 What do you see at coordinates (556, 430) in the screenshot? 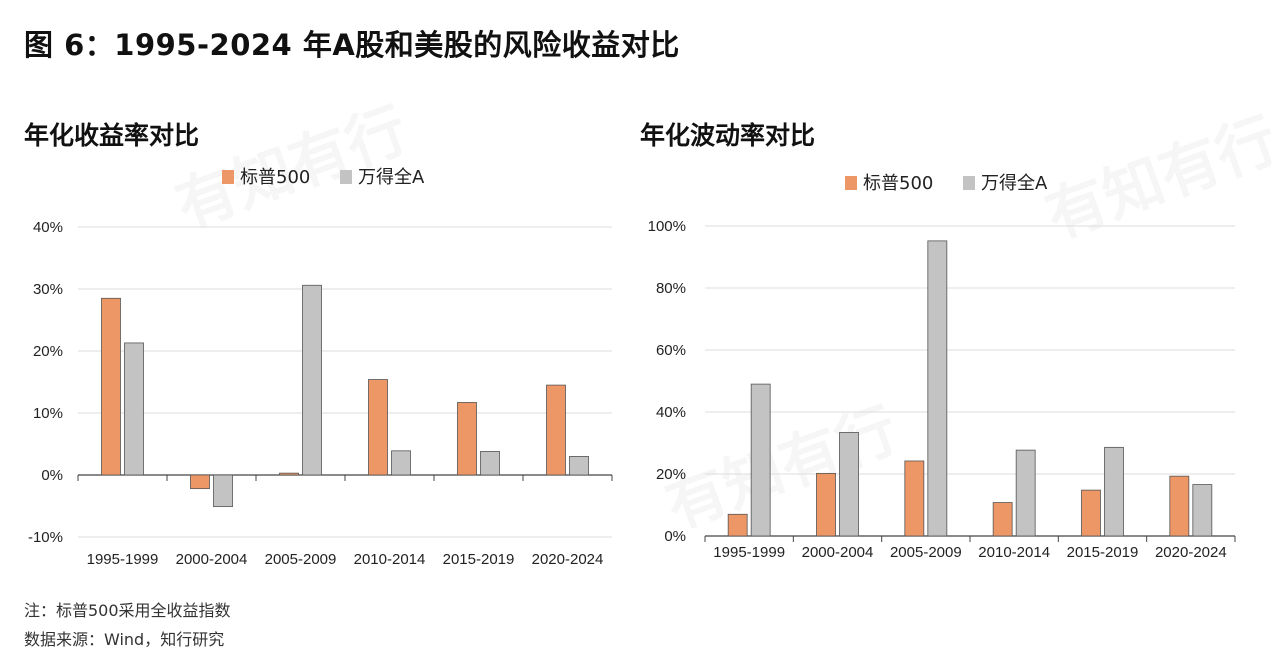
I see `left-bar-sp500-2020-2024` at bounding box center [556, 430].